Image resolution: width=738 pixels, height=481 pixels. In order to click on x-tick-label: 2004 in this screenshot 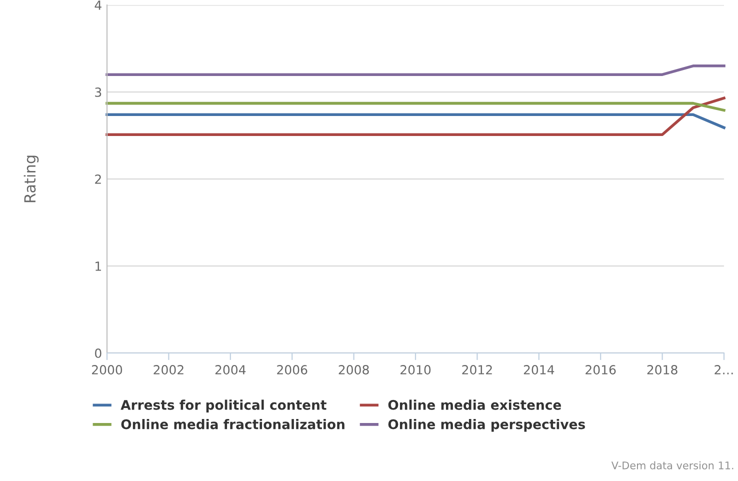, I will do `click(230, 369)`.